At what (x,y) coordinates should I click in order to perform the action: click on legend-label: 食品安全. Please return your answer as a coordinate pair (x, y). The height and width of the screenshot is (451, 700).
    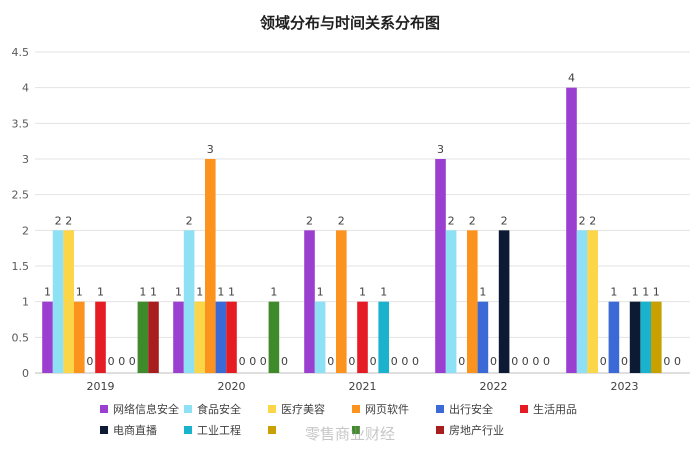
    Looking at the image, I should click on (219, 409).